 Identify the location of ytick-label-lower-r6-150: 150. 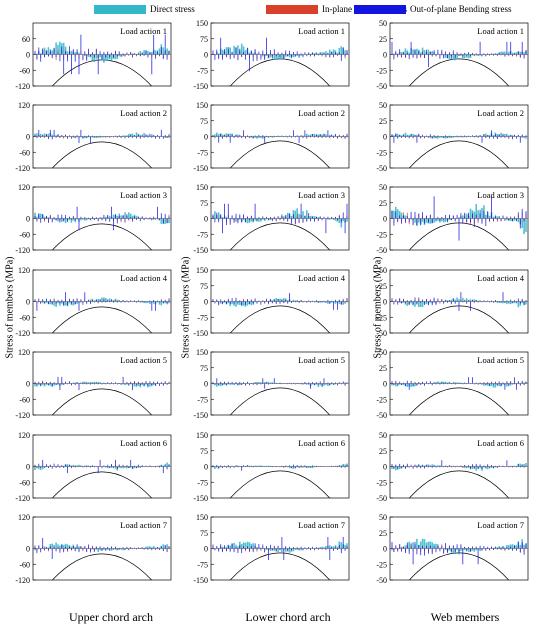
(202, 435).